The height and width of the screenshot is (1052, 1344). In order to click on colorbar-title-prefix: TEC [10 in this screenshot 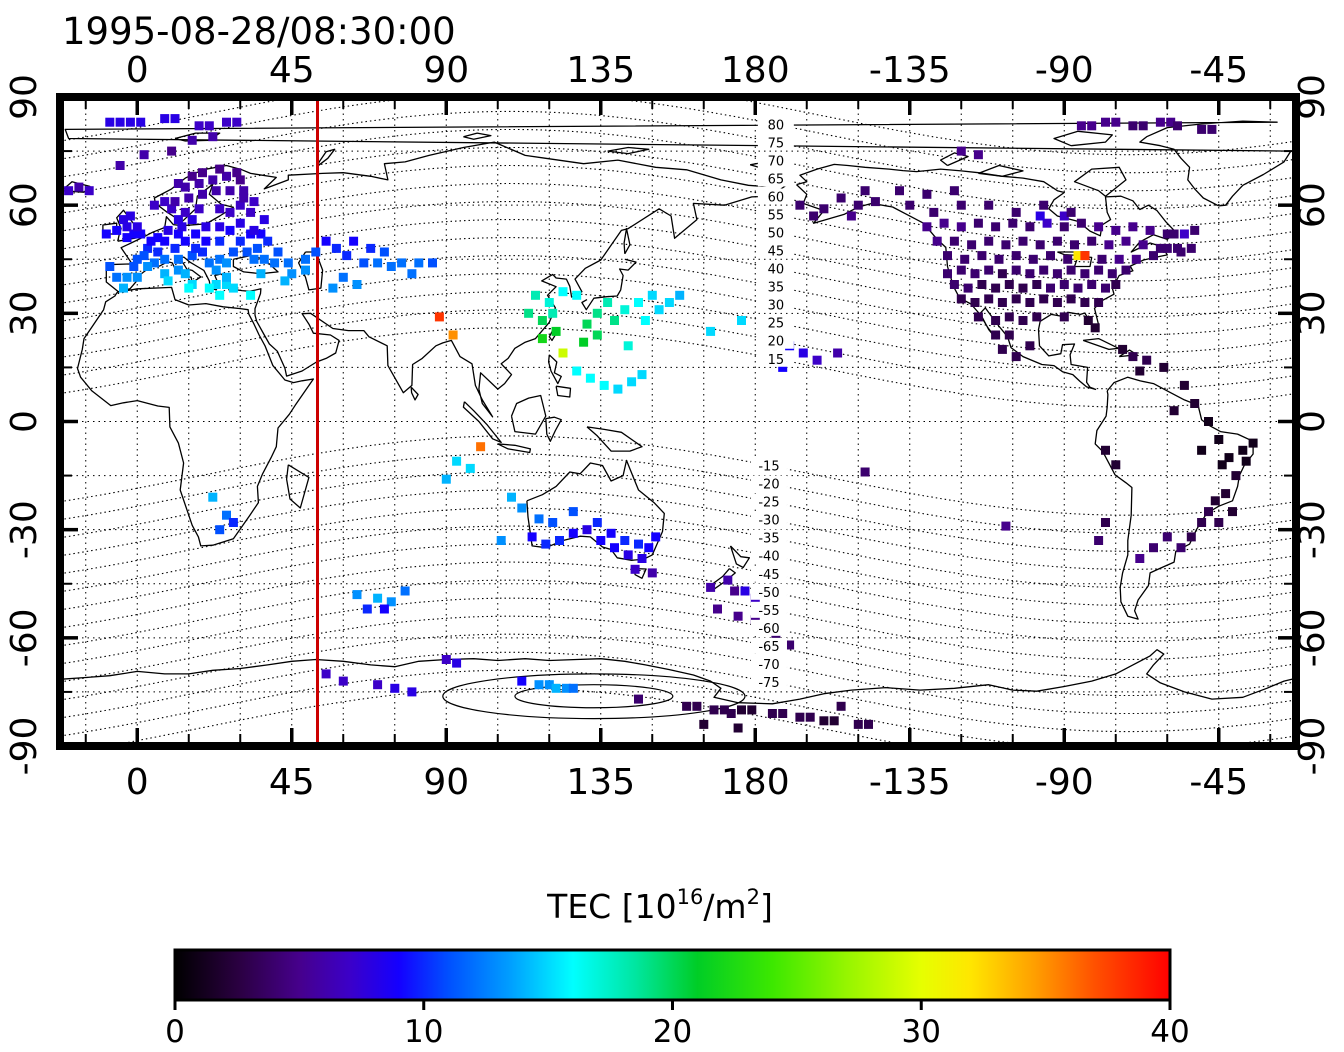, I will do `click(611, 906)`.